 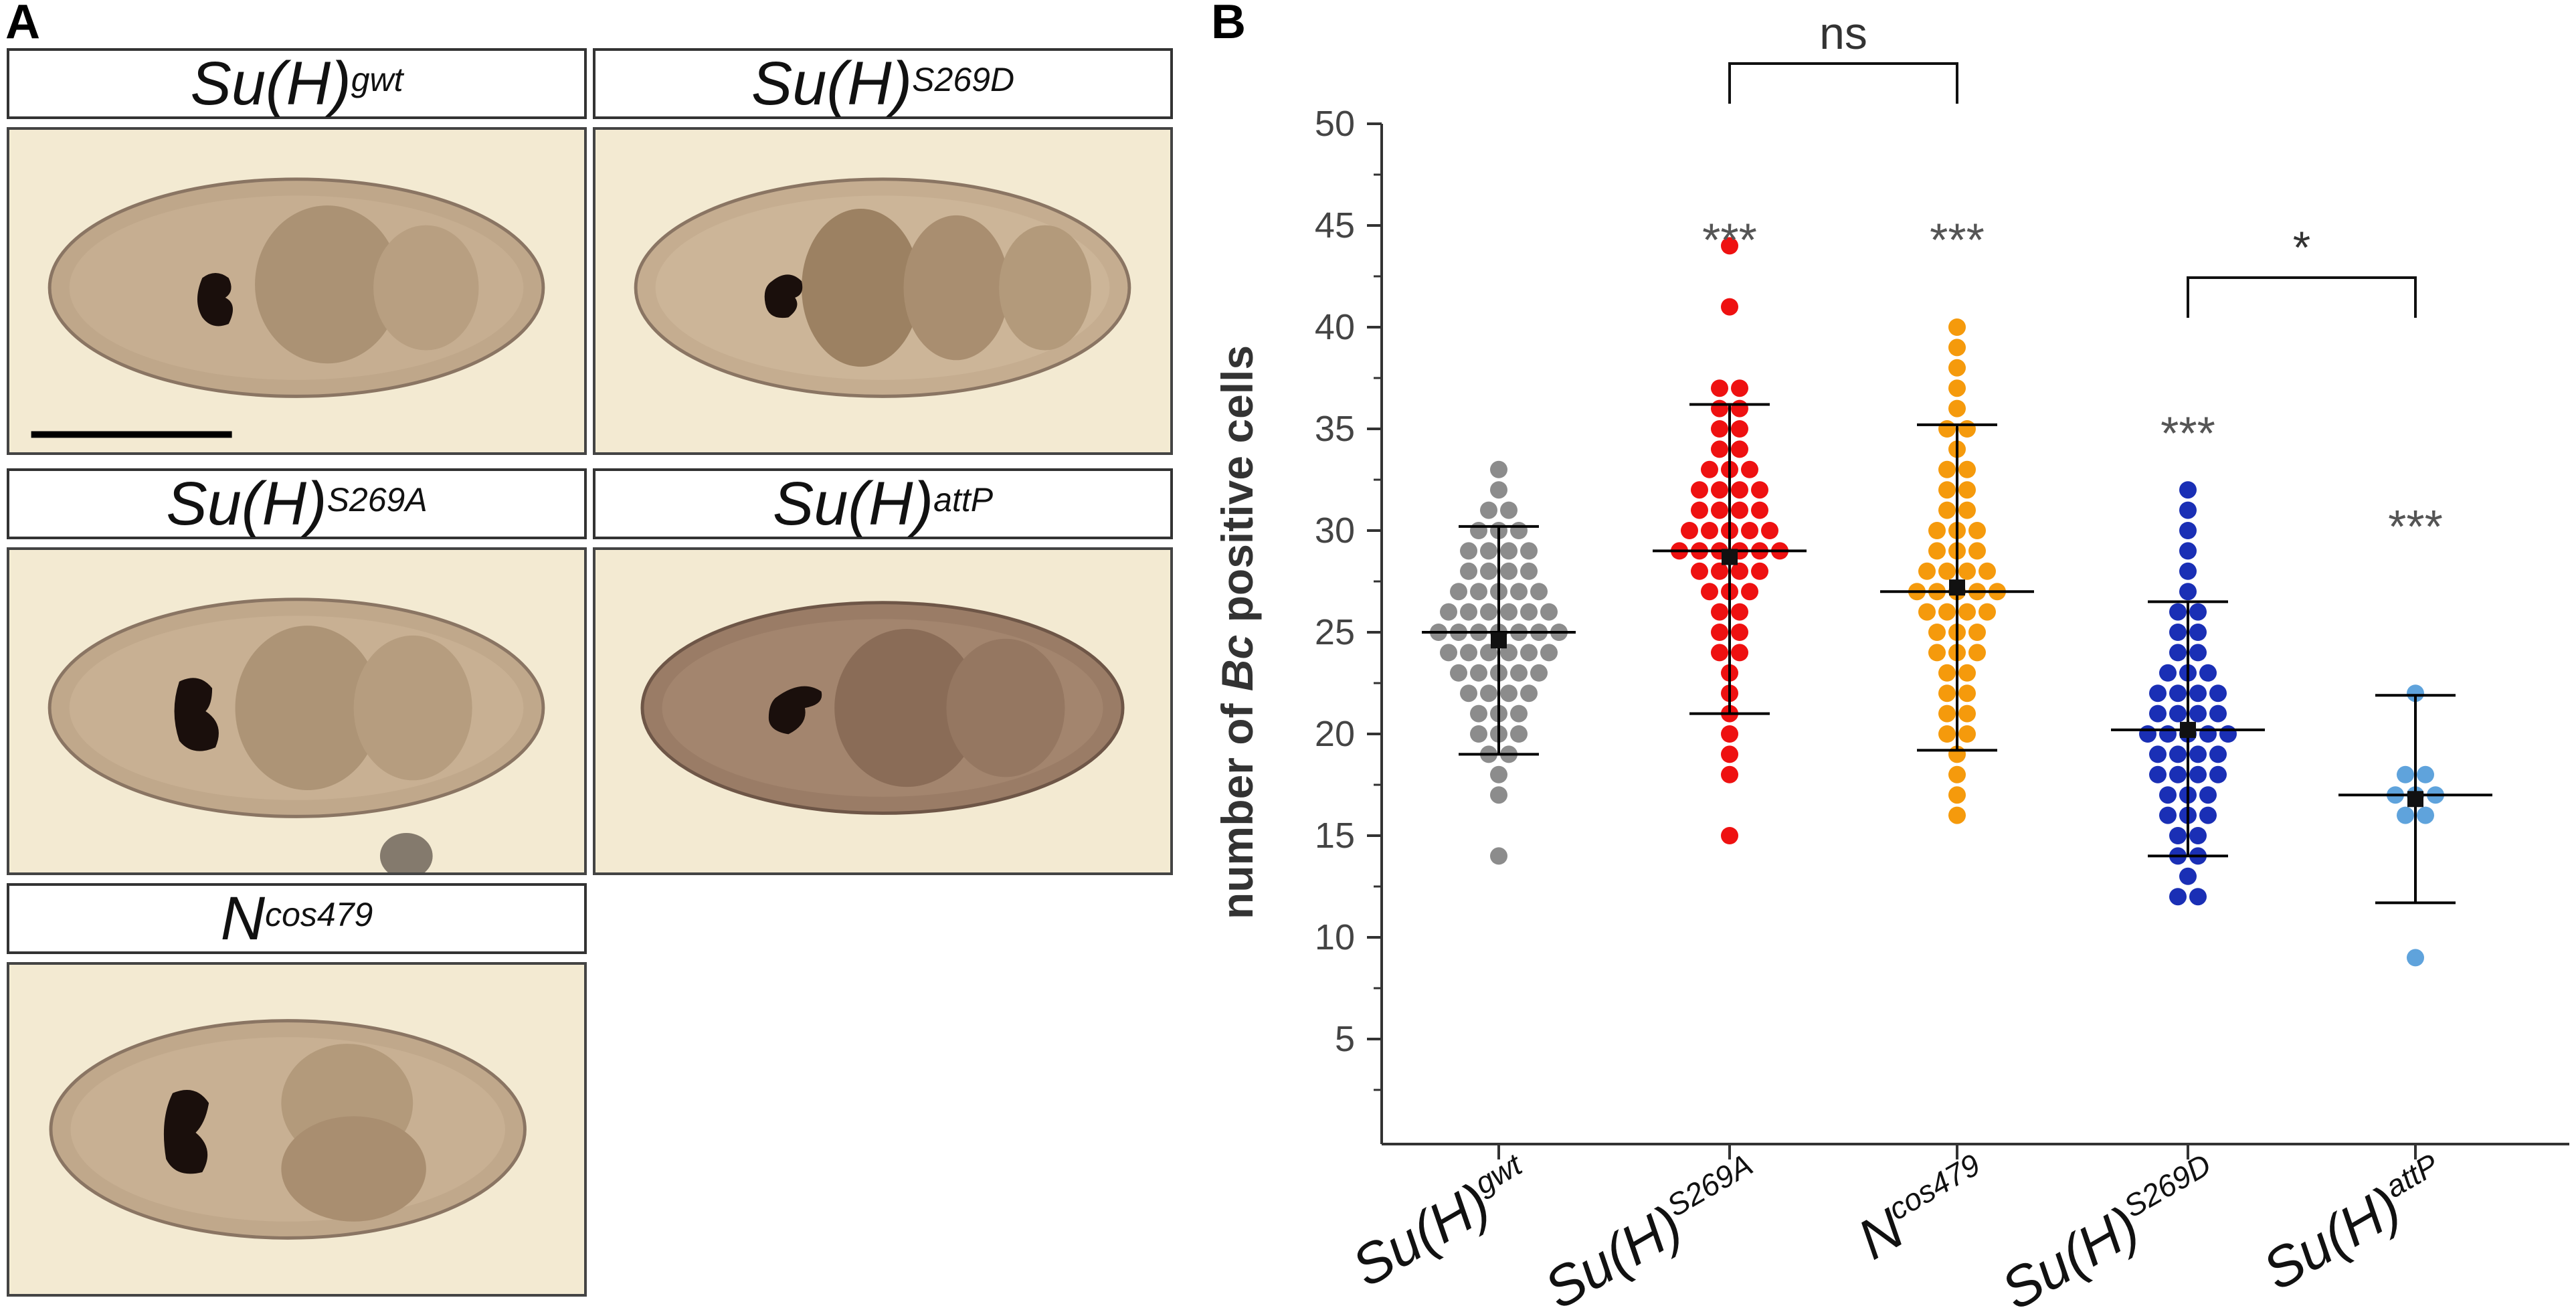 I want to click on y-tick-label: 5, so click(x=1345, y=1039).